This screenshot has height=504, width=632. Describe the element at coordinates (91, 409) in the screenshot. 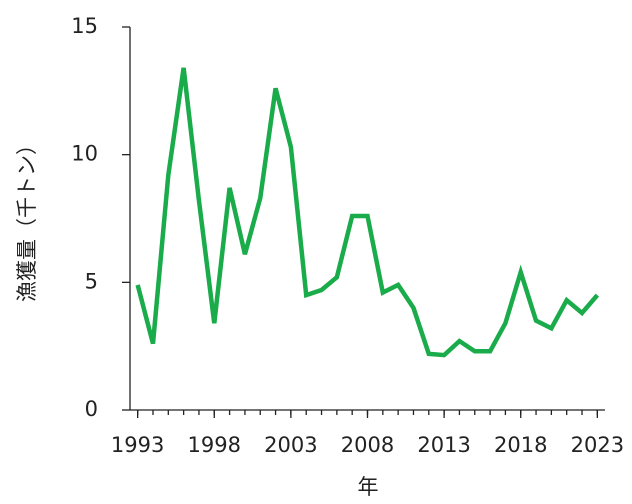

I see `y-tick-label: 0` at that location.